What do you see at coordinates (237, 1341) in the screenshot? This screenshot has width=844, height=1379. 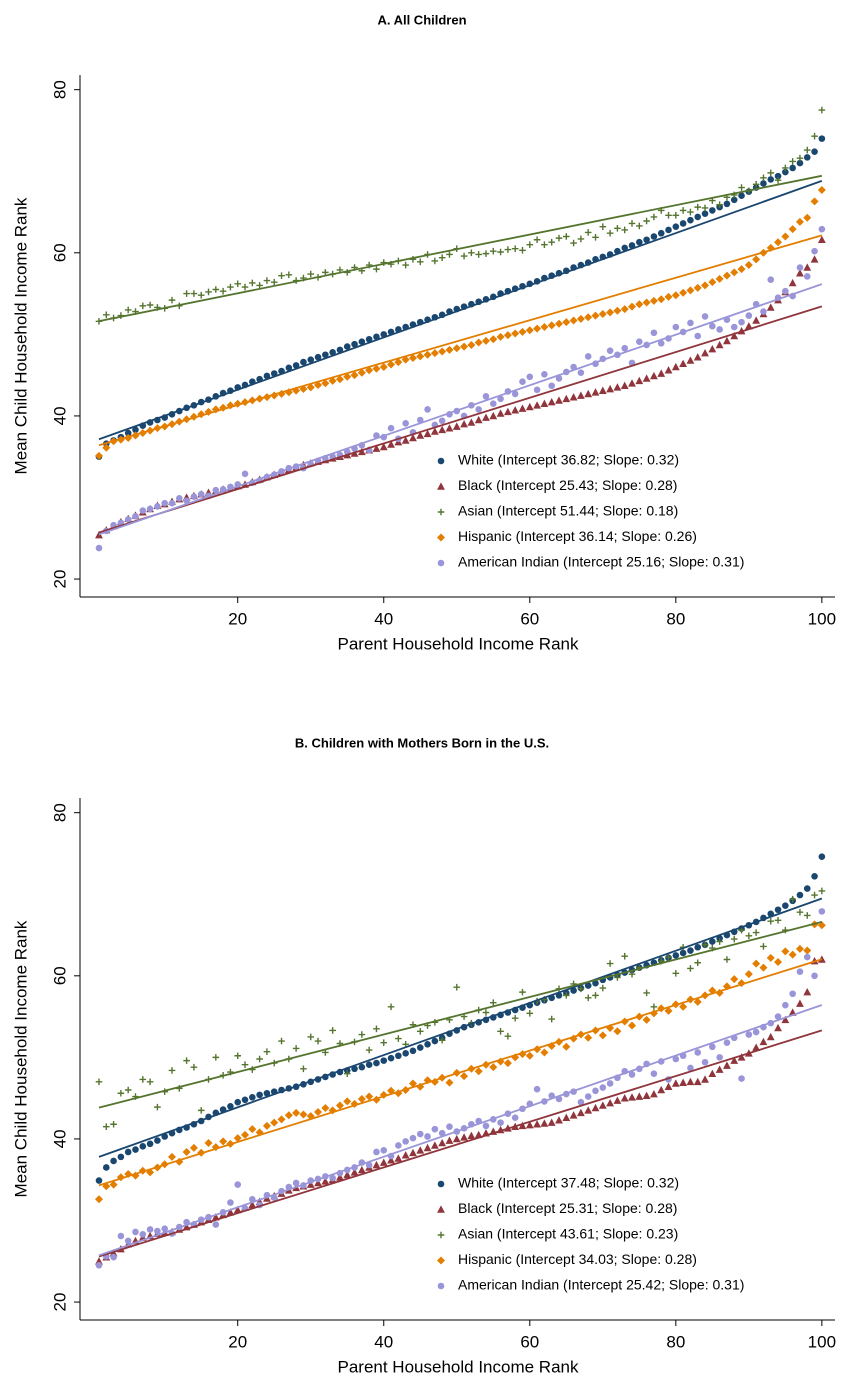 I see `x-tick-label: 20` at bounding box center [237, 1341].